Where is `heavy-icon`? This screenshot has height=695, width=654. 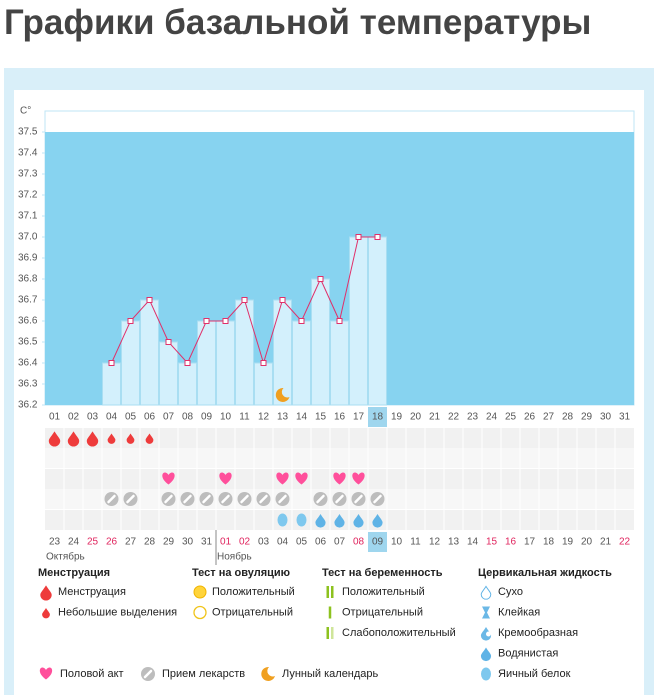
heavy-icon is located at coordinates (92, 439).